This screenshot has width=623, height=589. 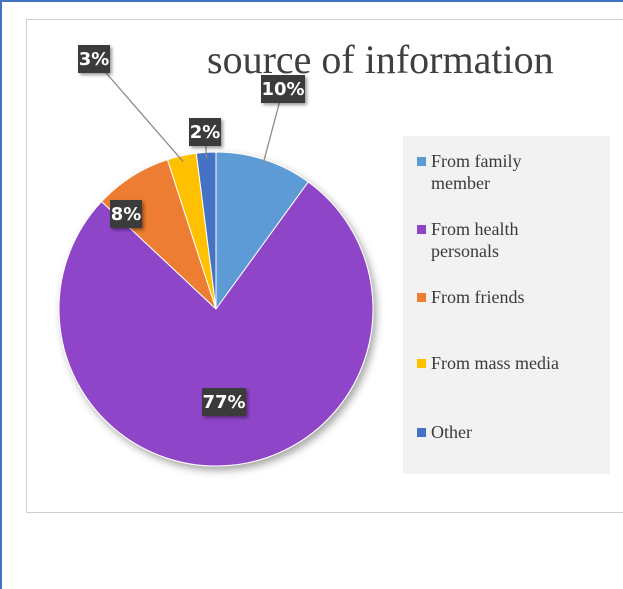 I want to click on legend-item-health: From health personals, so click(x=499, y=240).